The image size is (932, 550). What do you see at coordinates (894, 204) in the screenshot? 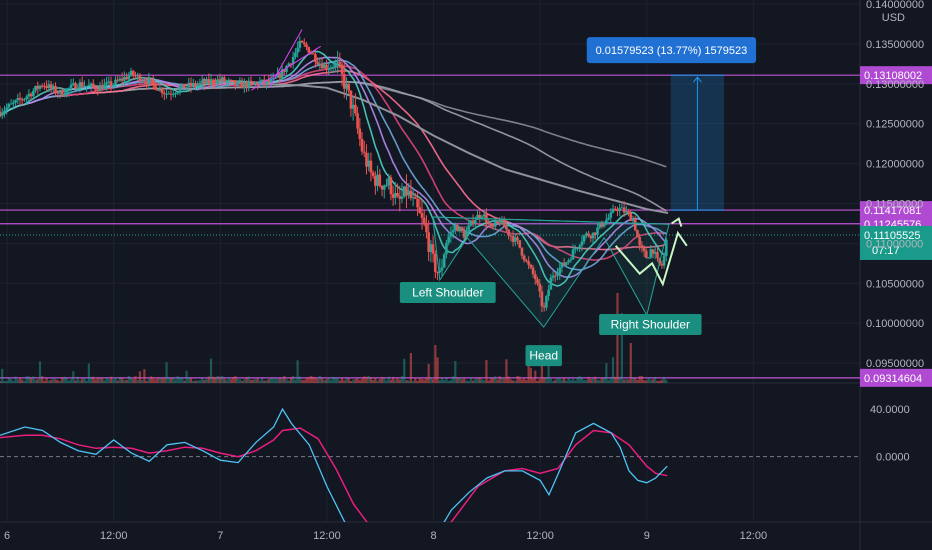
I see `price-tick-label: 0.11500000` at bounding box center [894, 204].